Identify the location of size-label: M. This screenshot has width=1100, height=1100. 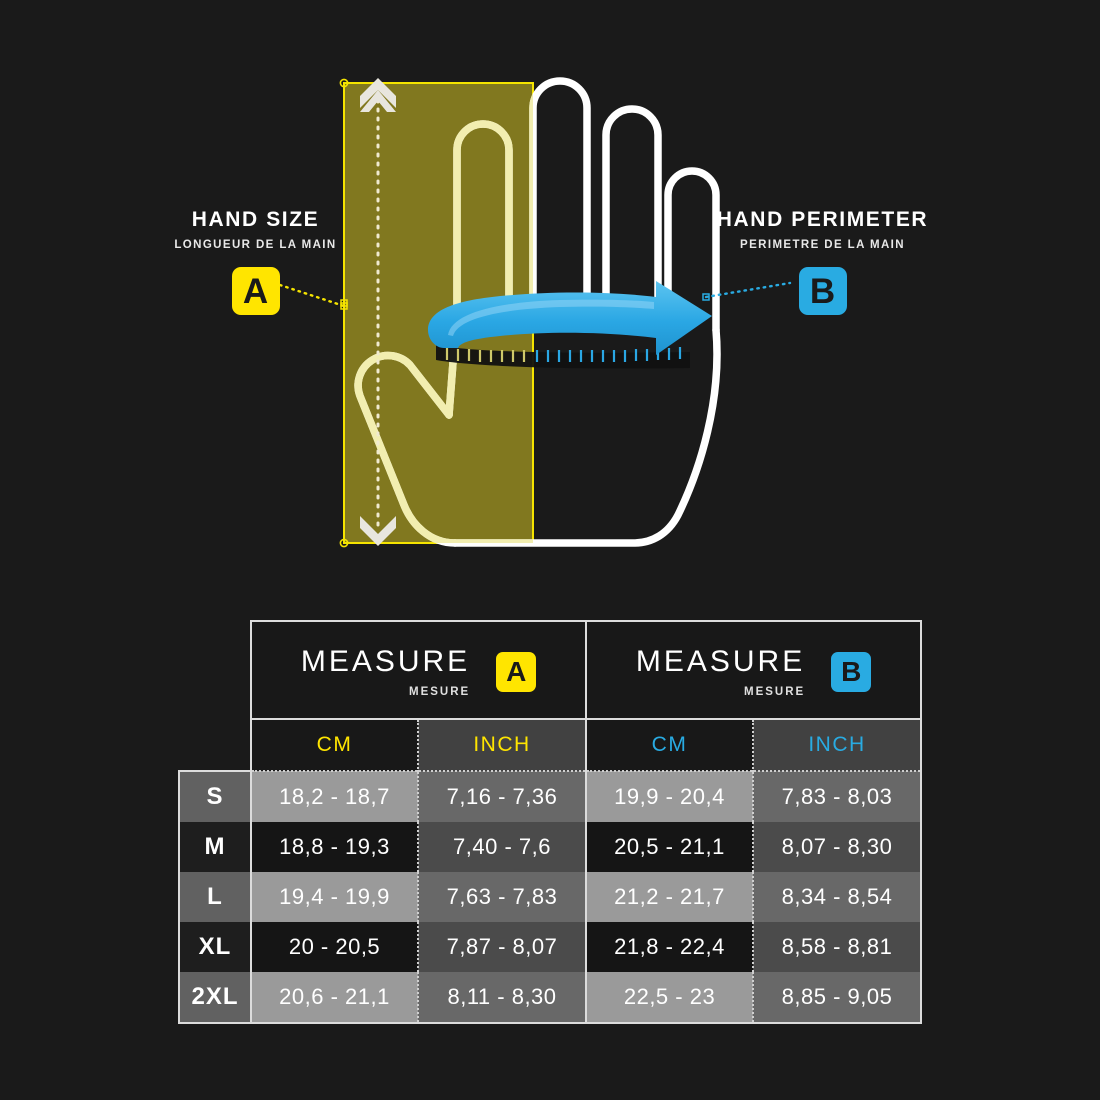
(215, 847).